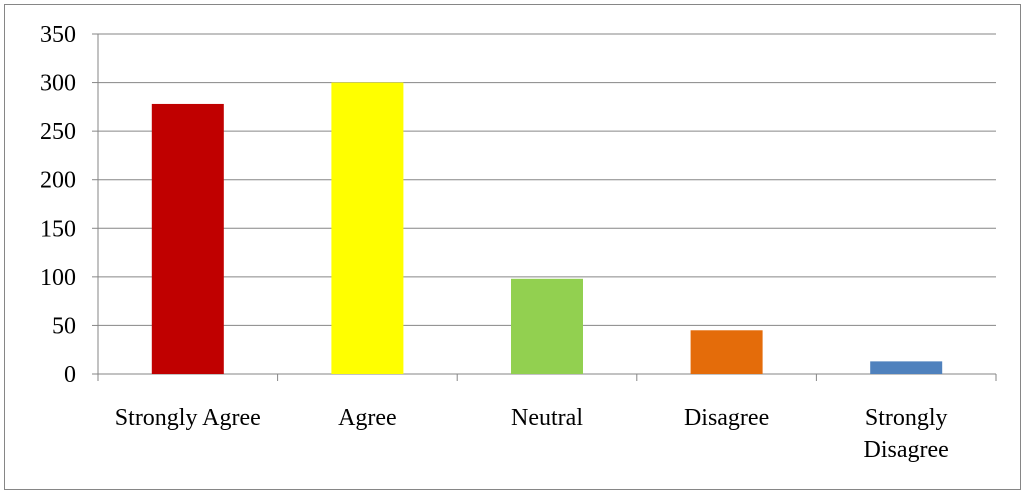 Image resolution: width=1029 pixels, height=498 pixels. I want to click on x-category-label-agree: Agree, so click(367, 418).